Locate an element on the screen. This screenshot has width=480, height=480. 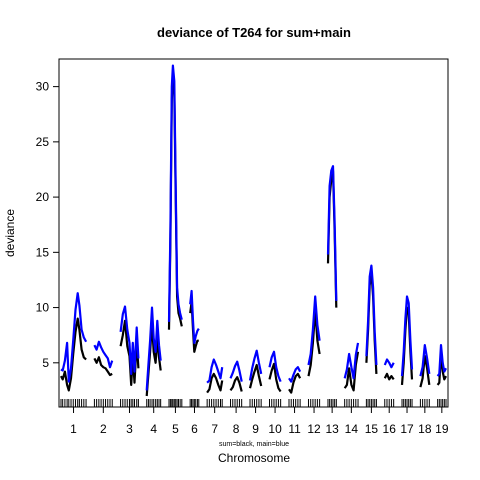
chromosome-label: 6 is located at coordinates (194, 429).